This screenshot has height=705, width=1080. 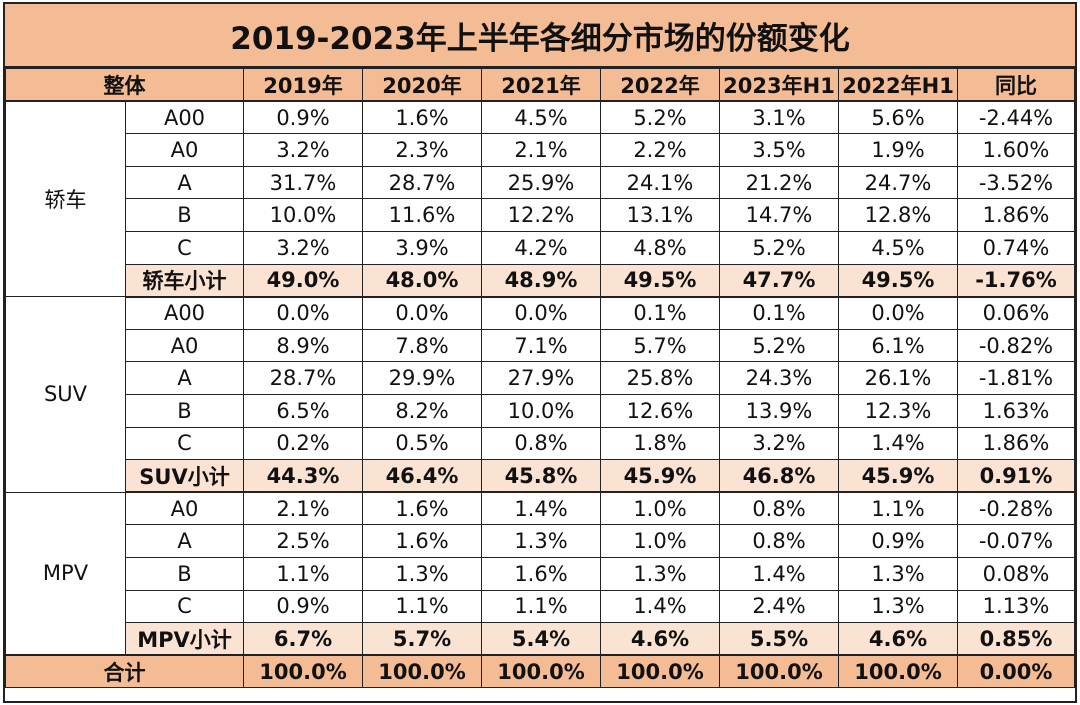 What do you see at coordinates (660, 639) in the screenshot?
I see `subtotal-value: 4.6%` at bounding box center [660, 639].